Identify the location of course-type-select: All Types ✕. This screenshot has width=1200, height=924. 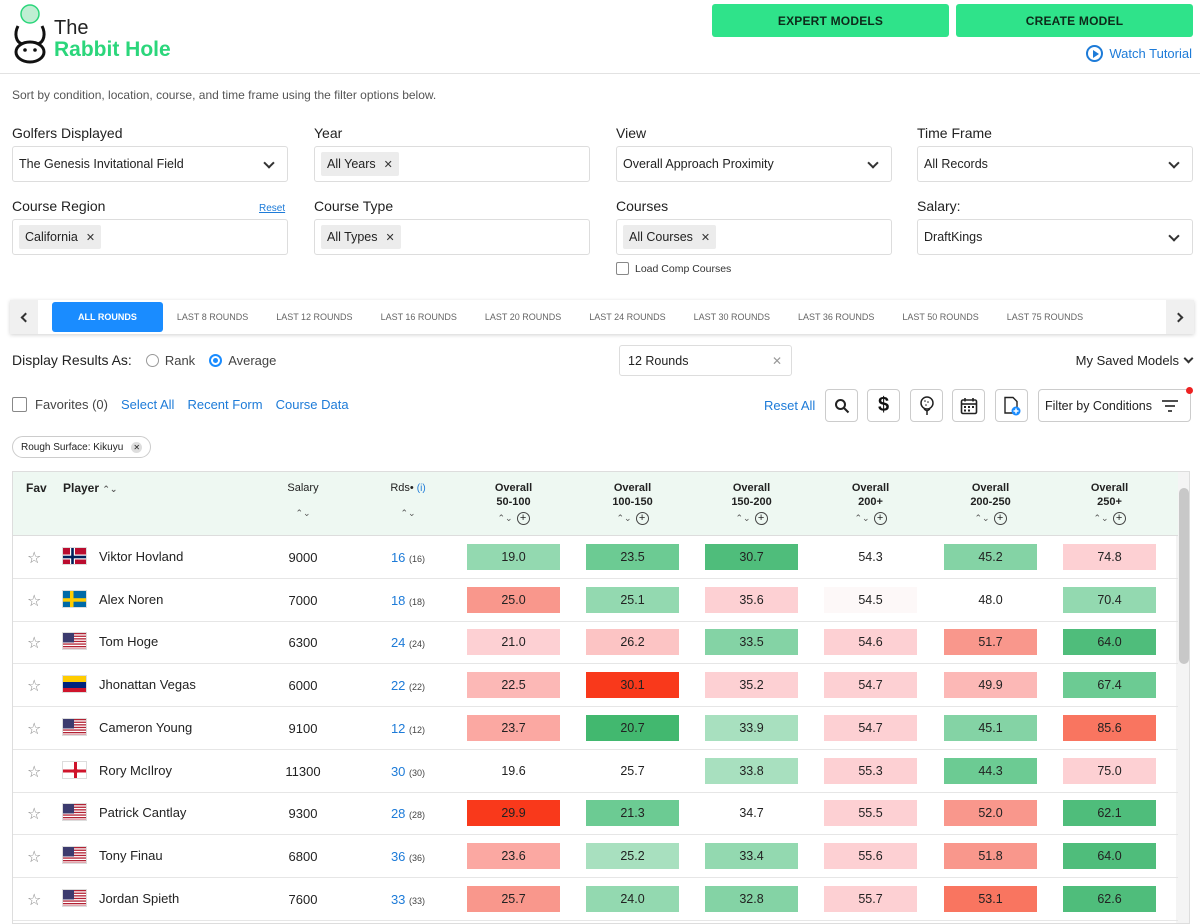
(452, 237).